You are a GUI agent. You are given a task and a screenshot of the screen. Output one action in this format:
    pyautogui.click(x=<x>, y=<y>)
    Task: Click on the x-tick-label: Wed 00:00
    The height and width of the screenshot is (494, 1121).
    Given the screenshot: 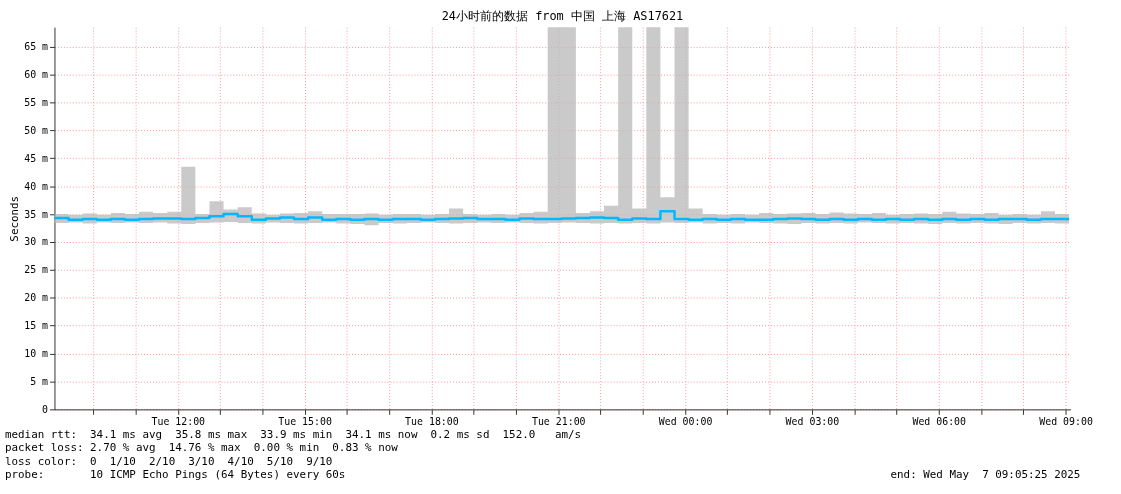 What is the action you would take?
    pyautogui.click(x=685, y=421)
    